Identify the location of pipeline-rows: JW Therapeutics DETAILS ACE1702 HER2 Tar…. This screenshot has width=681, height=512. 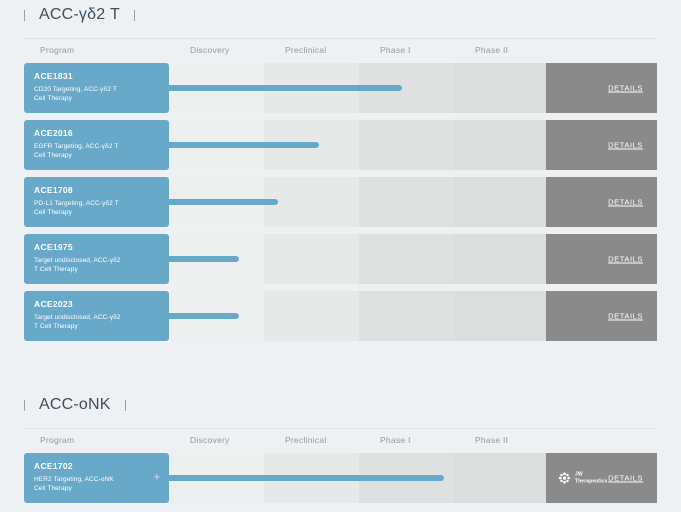
(340, 478).